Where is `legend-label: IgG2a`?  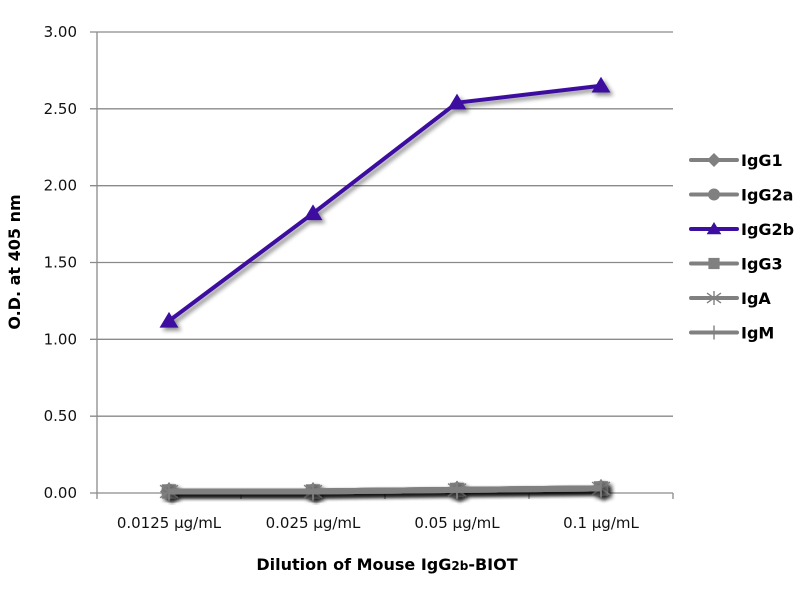 legend-label: IgG2a is located at coordinates (767, 195).